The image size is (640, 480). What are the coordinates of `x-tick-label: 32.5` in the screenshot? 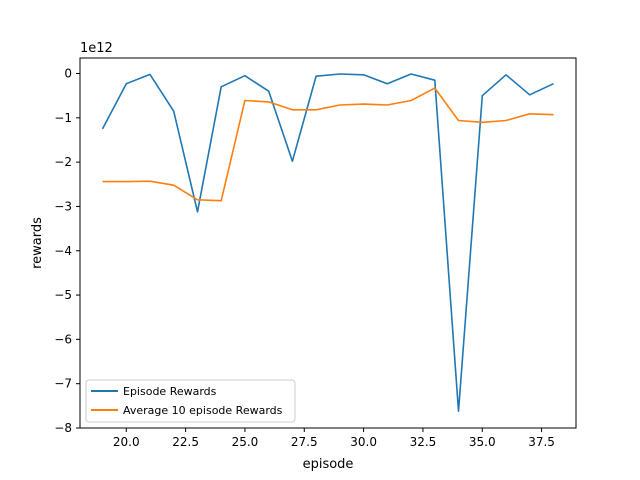 It's located at (423, 442).